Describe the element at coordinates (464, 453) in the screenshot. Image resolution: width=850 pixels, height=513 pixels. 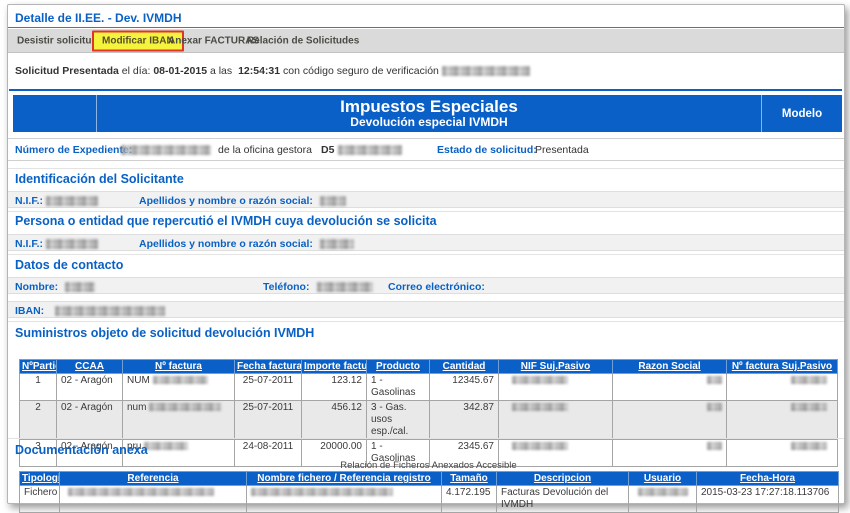
I see `cell-cantidad: 2345.67` at that location.